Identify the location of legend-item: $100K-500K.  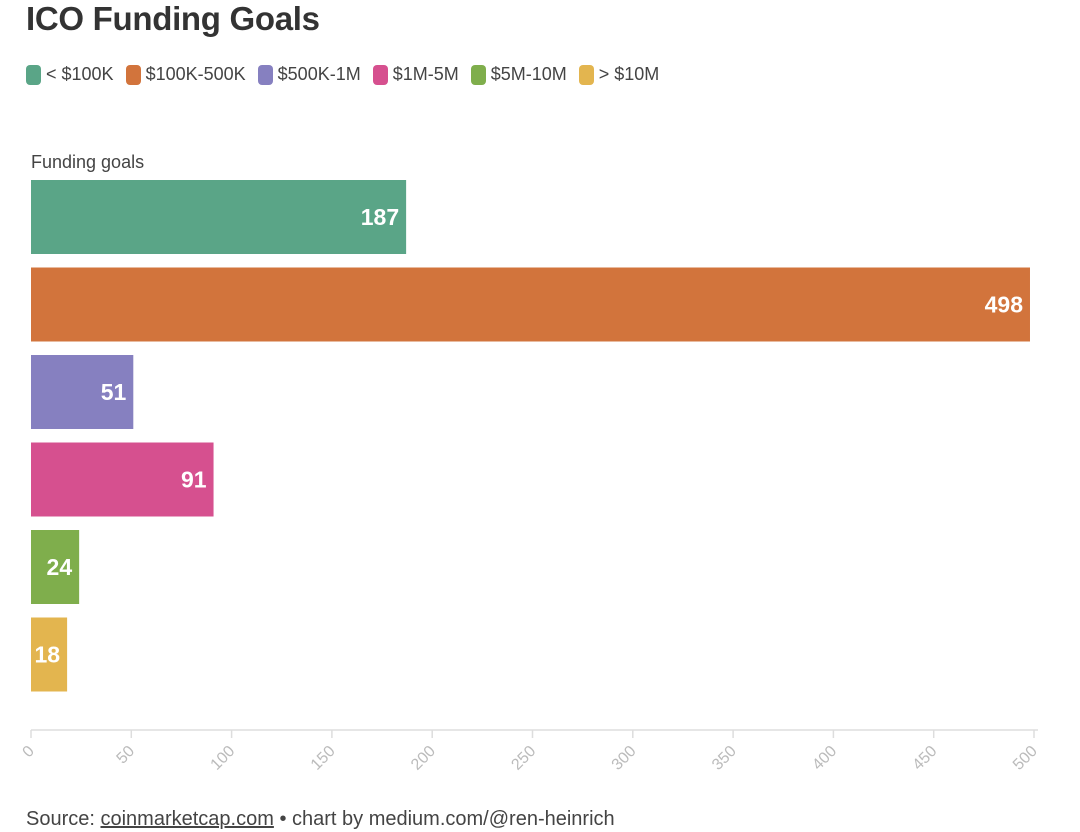
(185, 74).